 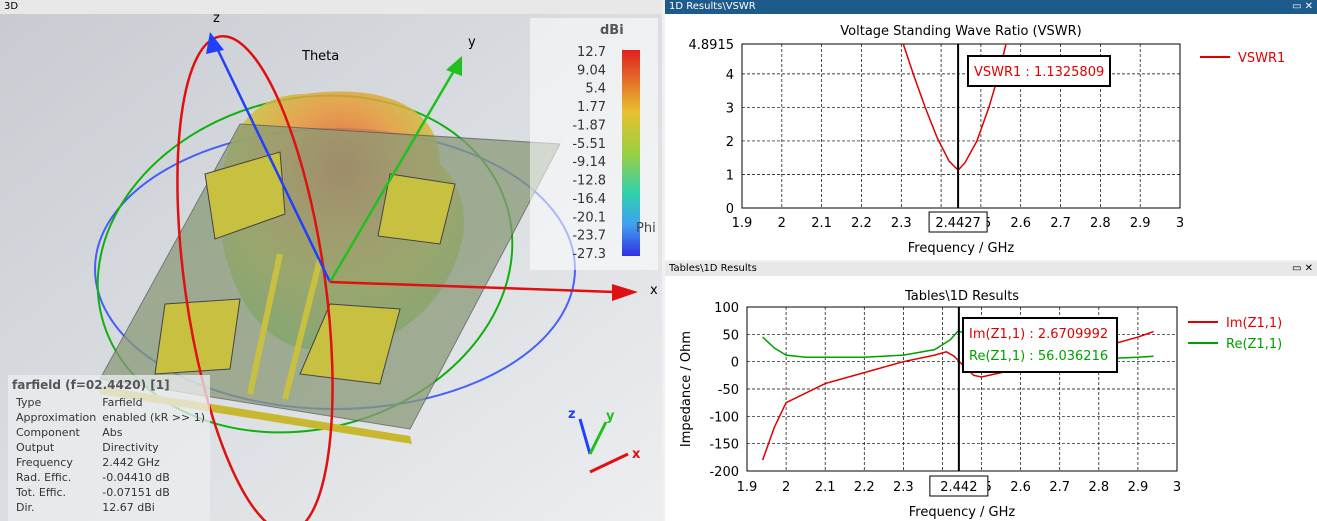 I want to click on chart-title: Tables\1D Results, so click(x=961, y=296).